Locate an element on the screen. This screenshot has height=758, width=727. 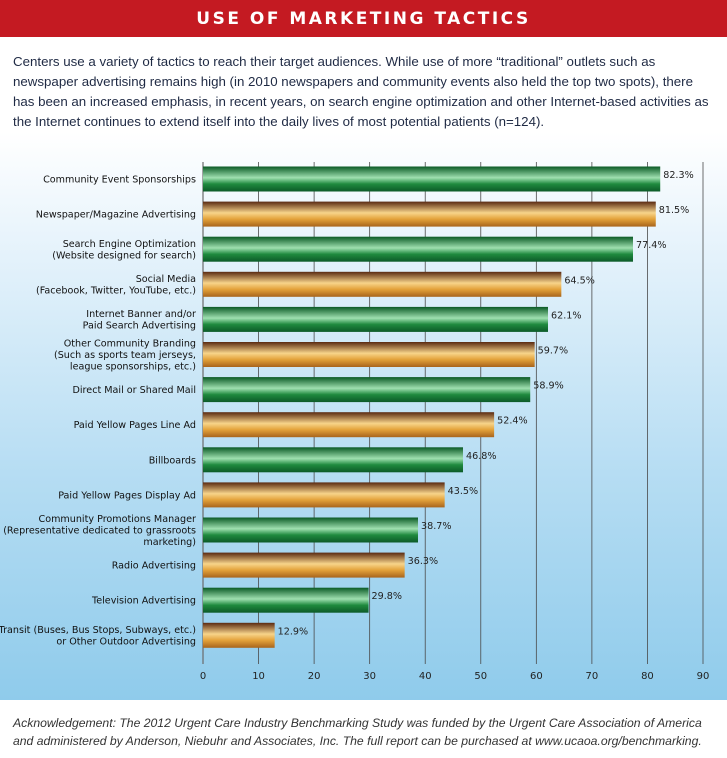
category-label: Newspaper/Magazine Advertising is located at coordinates (116, 215).